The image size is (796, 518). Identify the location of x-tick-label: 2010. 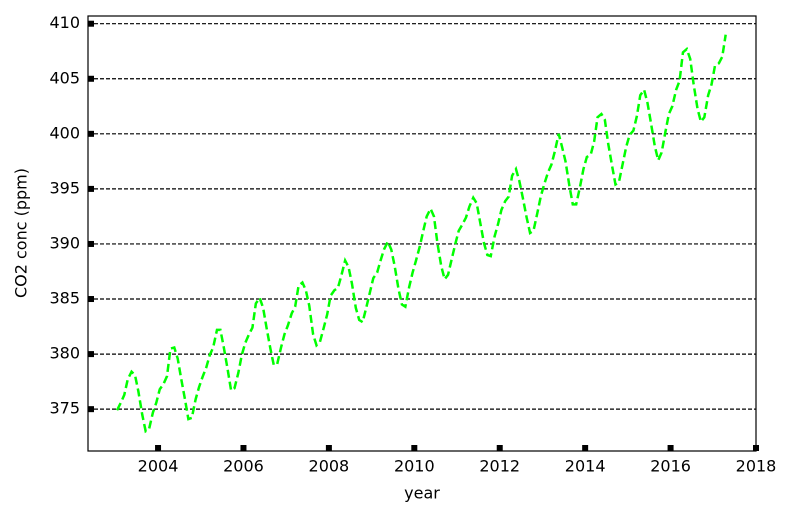
(414, 466).